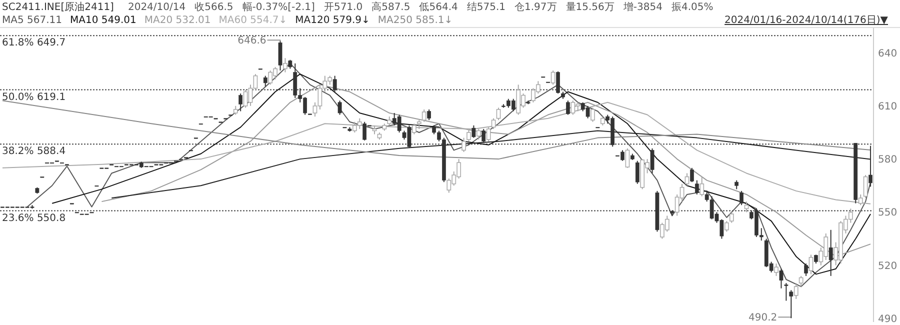 The height and width of the screenshot is (325, 900). I want to click on extreme-label: 646.6, so click(259, 41).